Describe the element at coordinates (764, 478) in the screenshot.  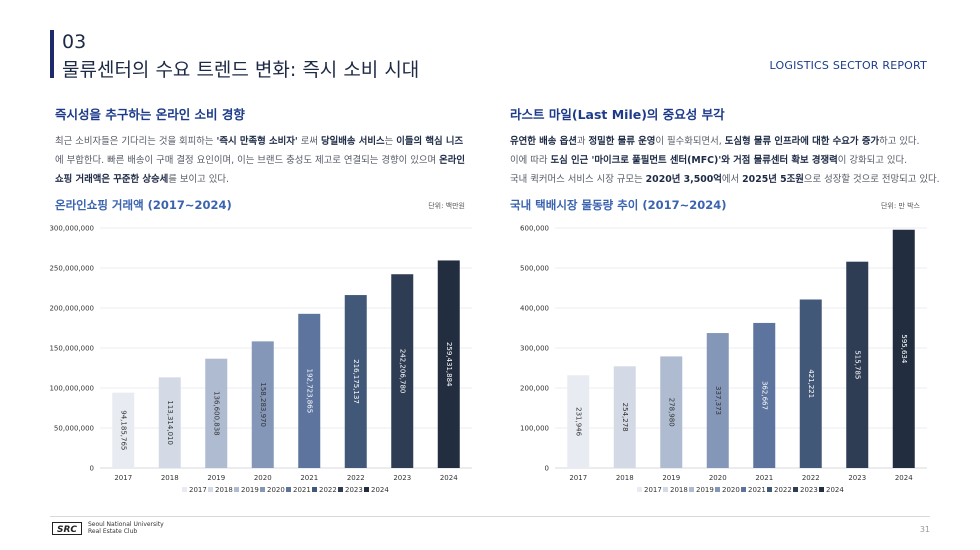
I see `x-tick-label: 2021` at that location.